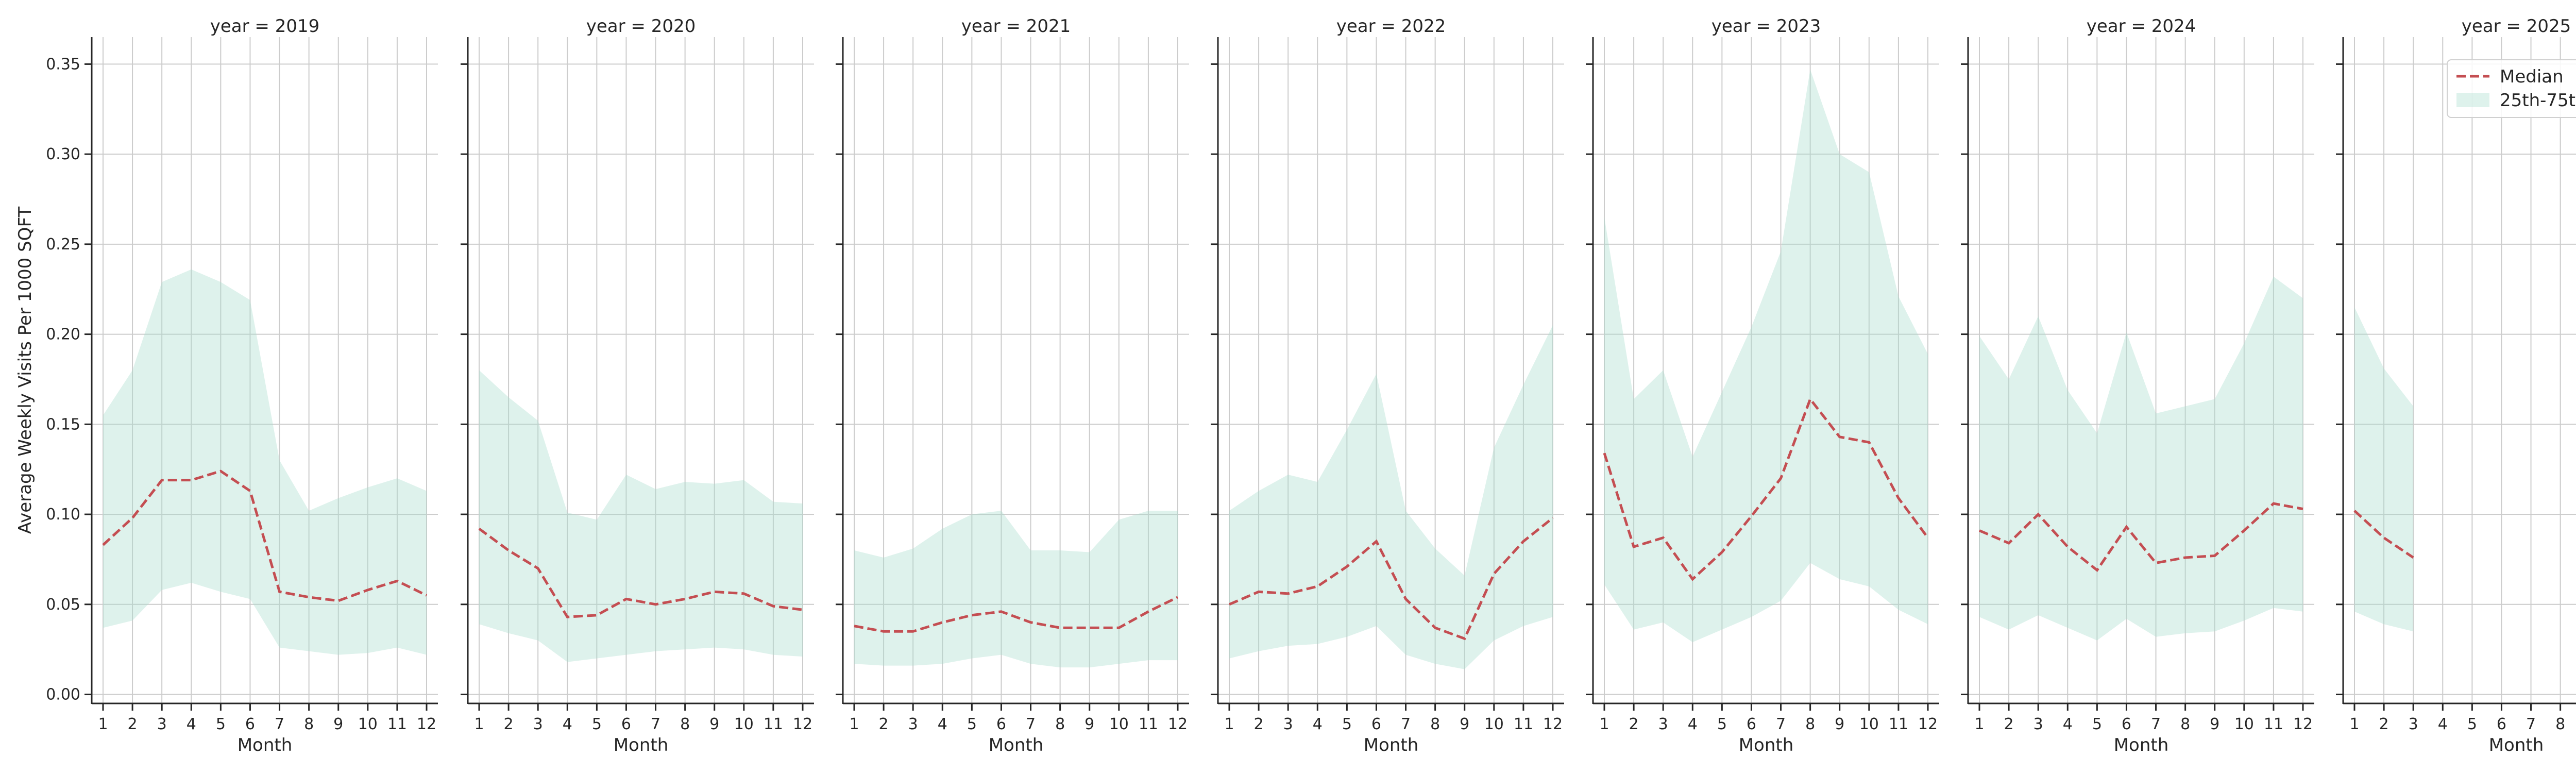 This screenshot has width=2576, height=773. I want to click on legend: Median 25th-75th Percentile, so click(2511, 88).